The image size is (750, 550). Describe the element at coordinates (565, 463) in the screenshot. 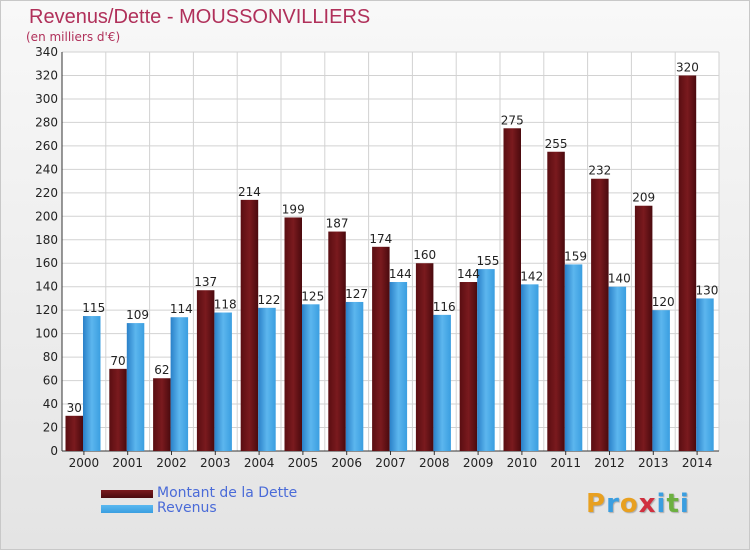

I see `x-tick-label: 2011` at that location.